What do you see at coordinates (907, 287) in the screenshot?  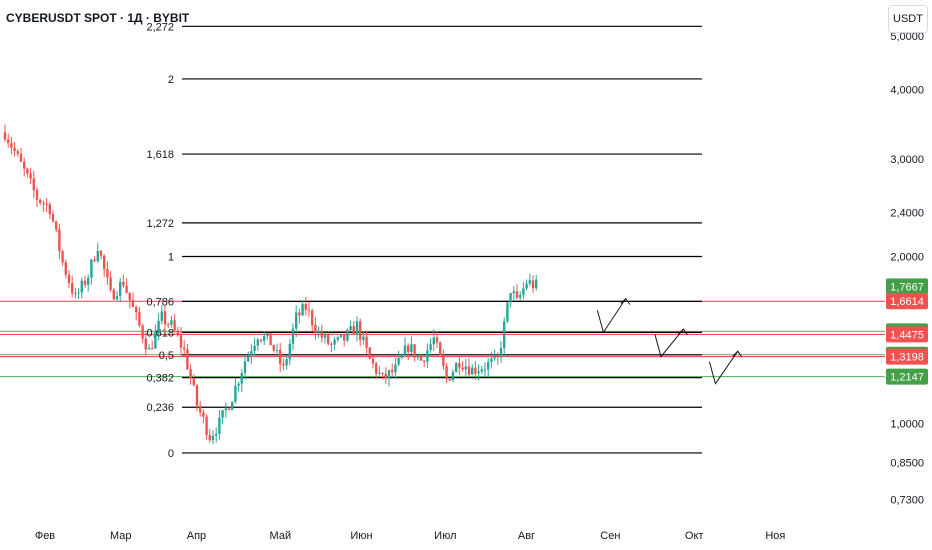 I see `price-badge-label: 1,7667` at bounding box center [907, 287].